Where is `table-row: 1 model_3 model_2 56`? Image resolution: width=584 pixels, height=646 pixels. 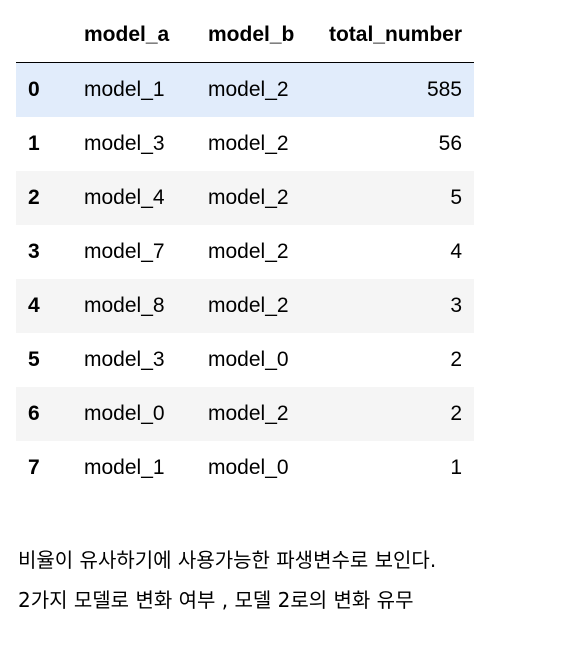
table-row: 1 model_3 model_2 56 is located at coordinates (245, 144).